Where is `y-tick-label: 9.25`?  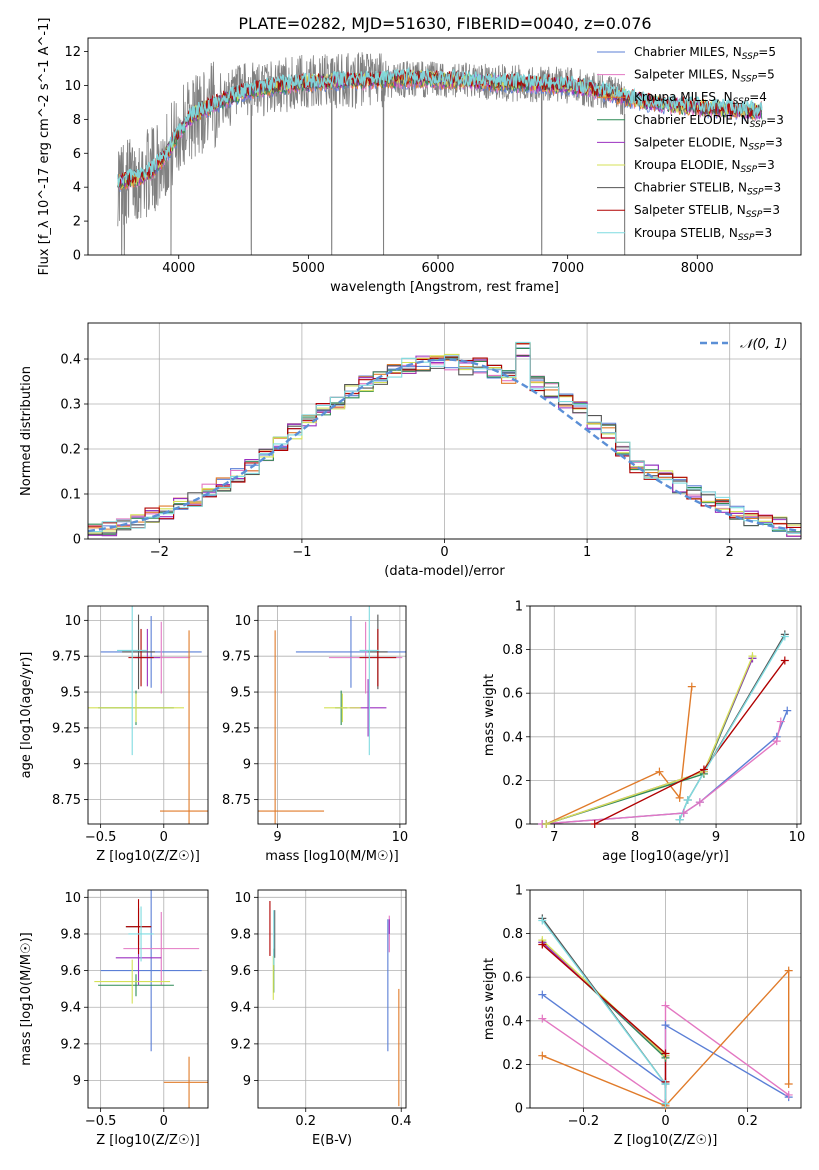 y-tick-label: 9.25 is located at coordinates (236, 728).